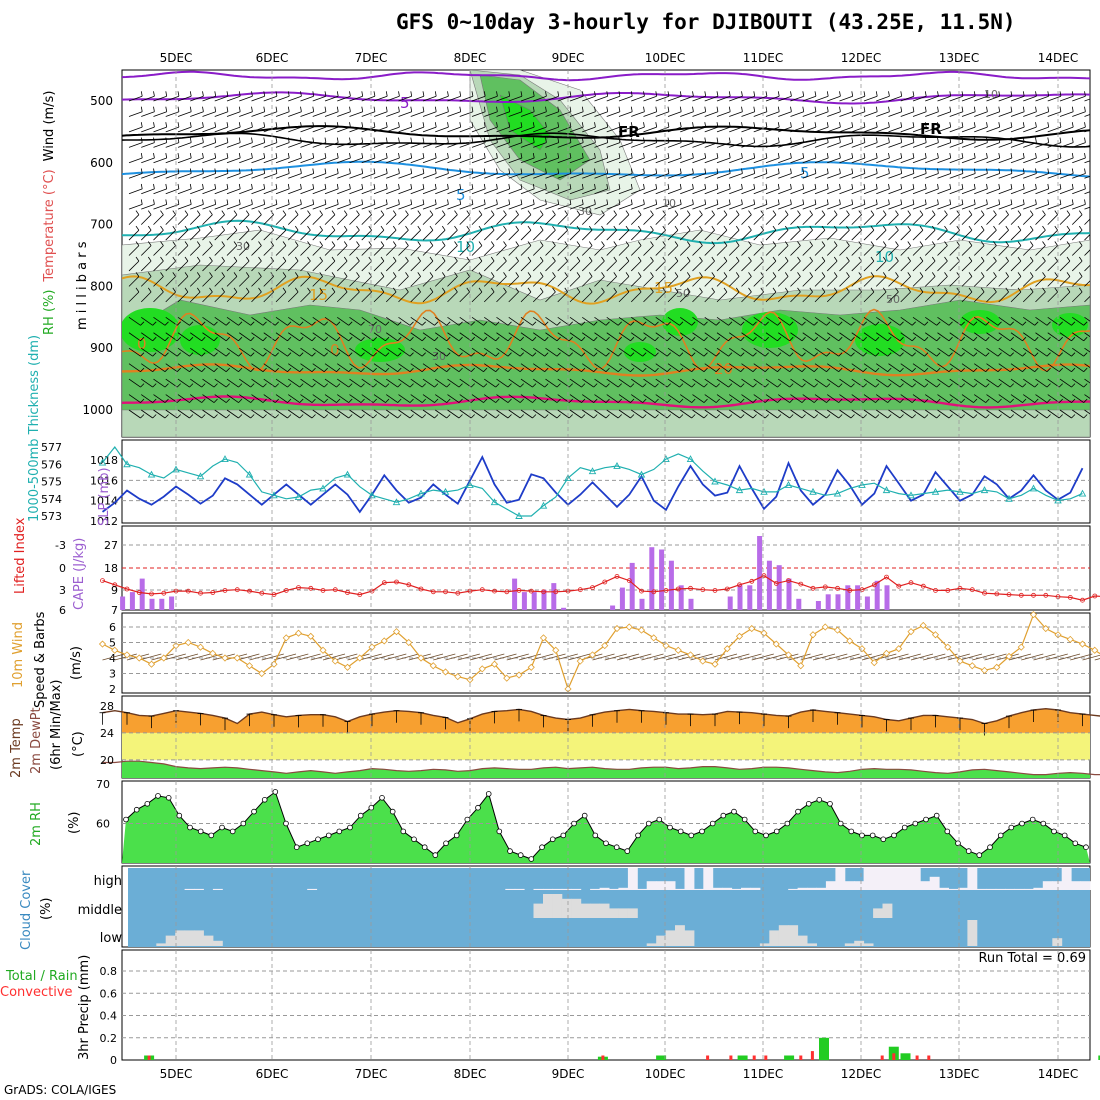 This screenshot has width=1100, height=1100. What do you see at coordinates (26, 910) in the screenshot?
I see `cloud-ylabel: Cloud Cover` at bounding box center [26, 910].